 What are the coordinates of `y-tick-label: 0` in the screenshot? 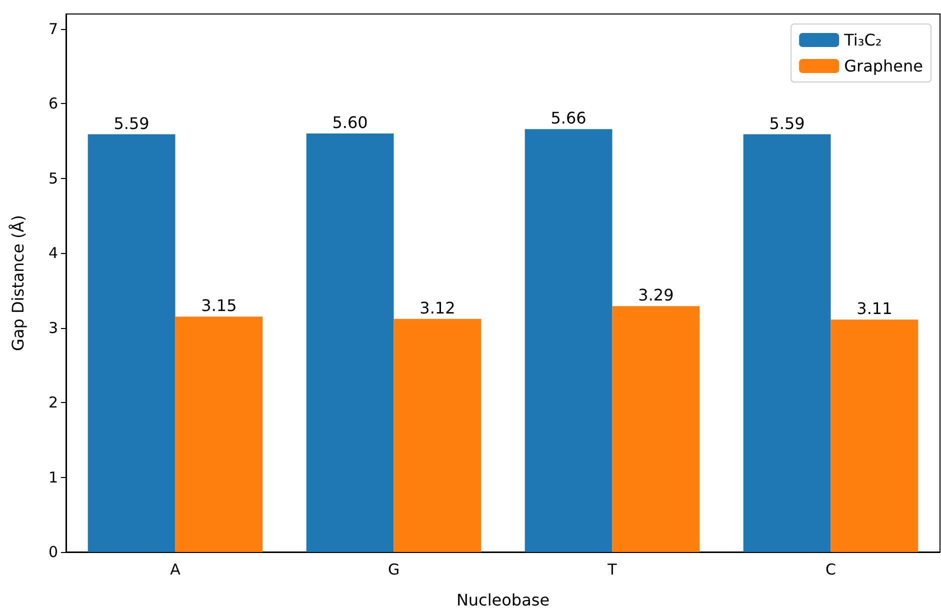 It's located at (53, 552).